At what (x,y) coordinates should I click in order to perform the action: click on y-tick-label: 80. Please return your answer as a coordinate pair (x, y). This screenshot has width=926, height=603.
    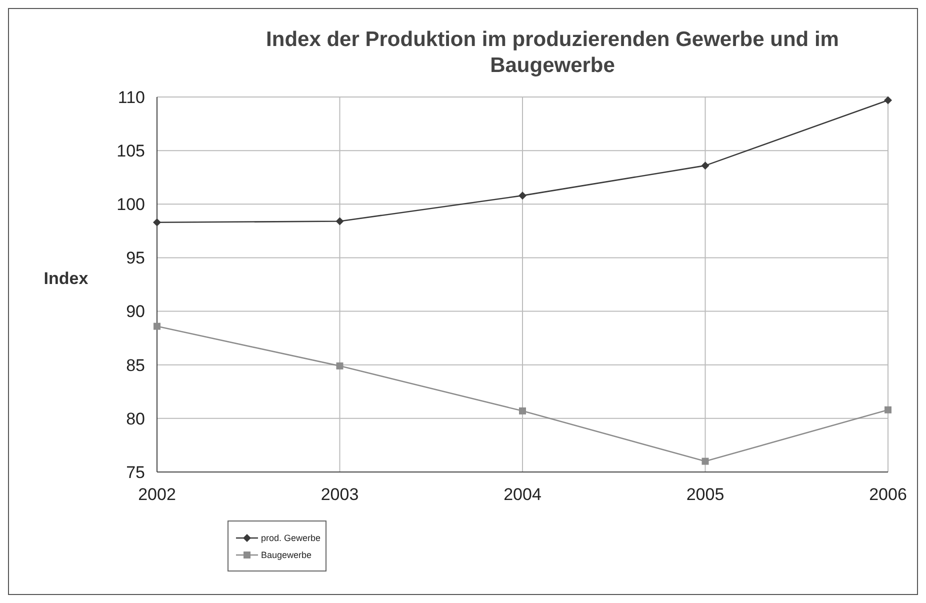
    Looking at the image, I should click on (135, 418).